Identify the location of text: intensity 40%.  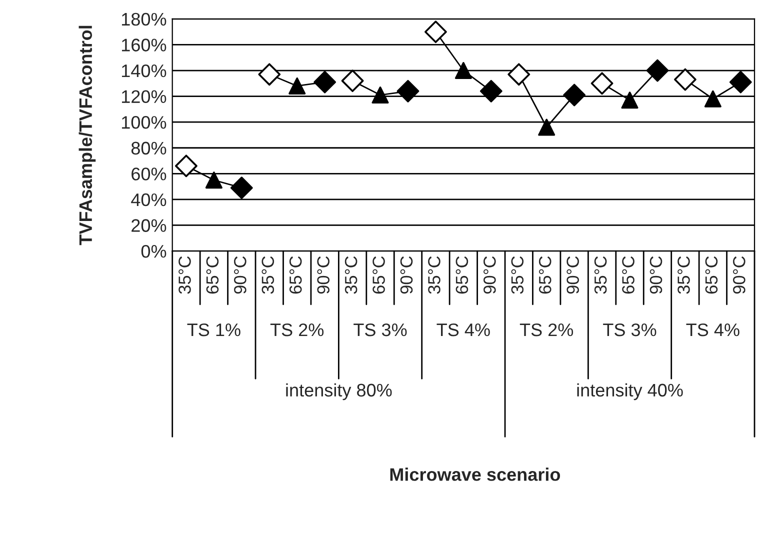
(630, 391).